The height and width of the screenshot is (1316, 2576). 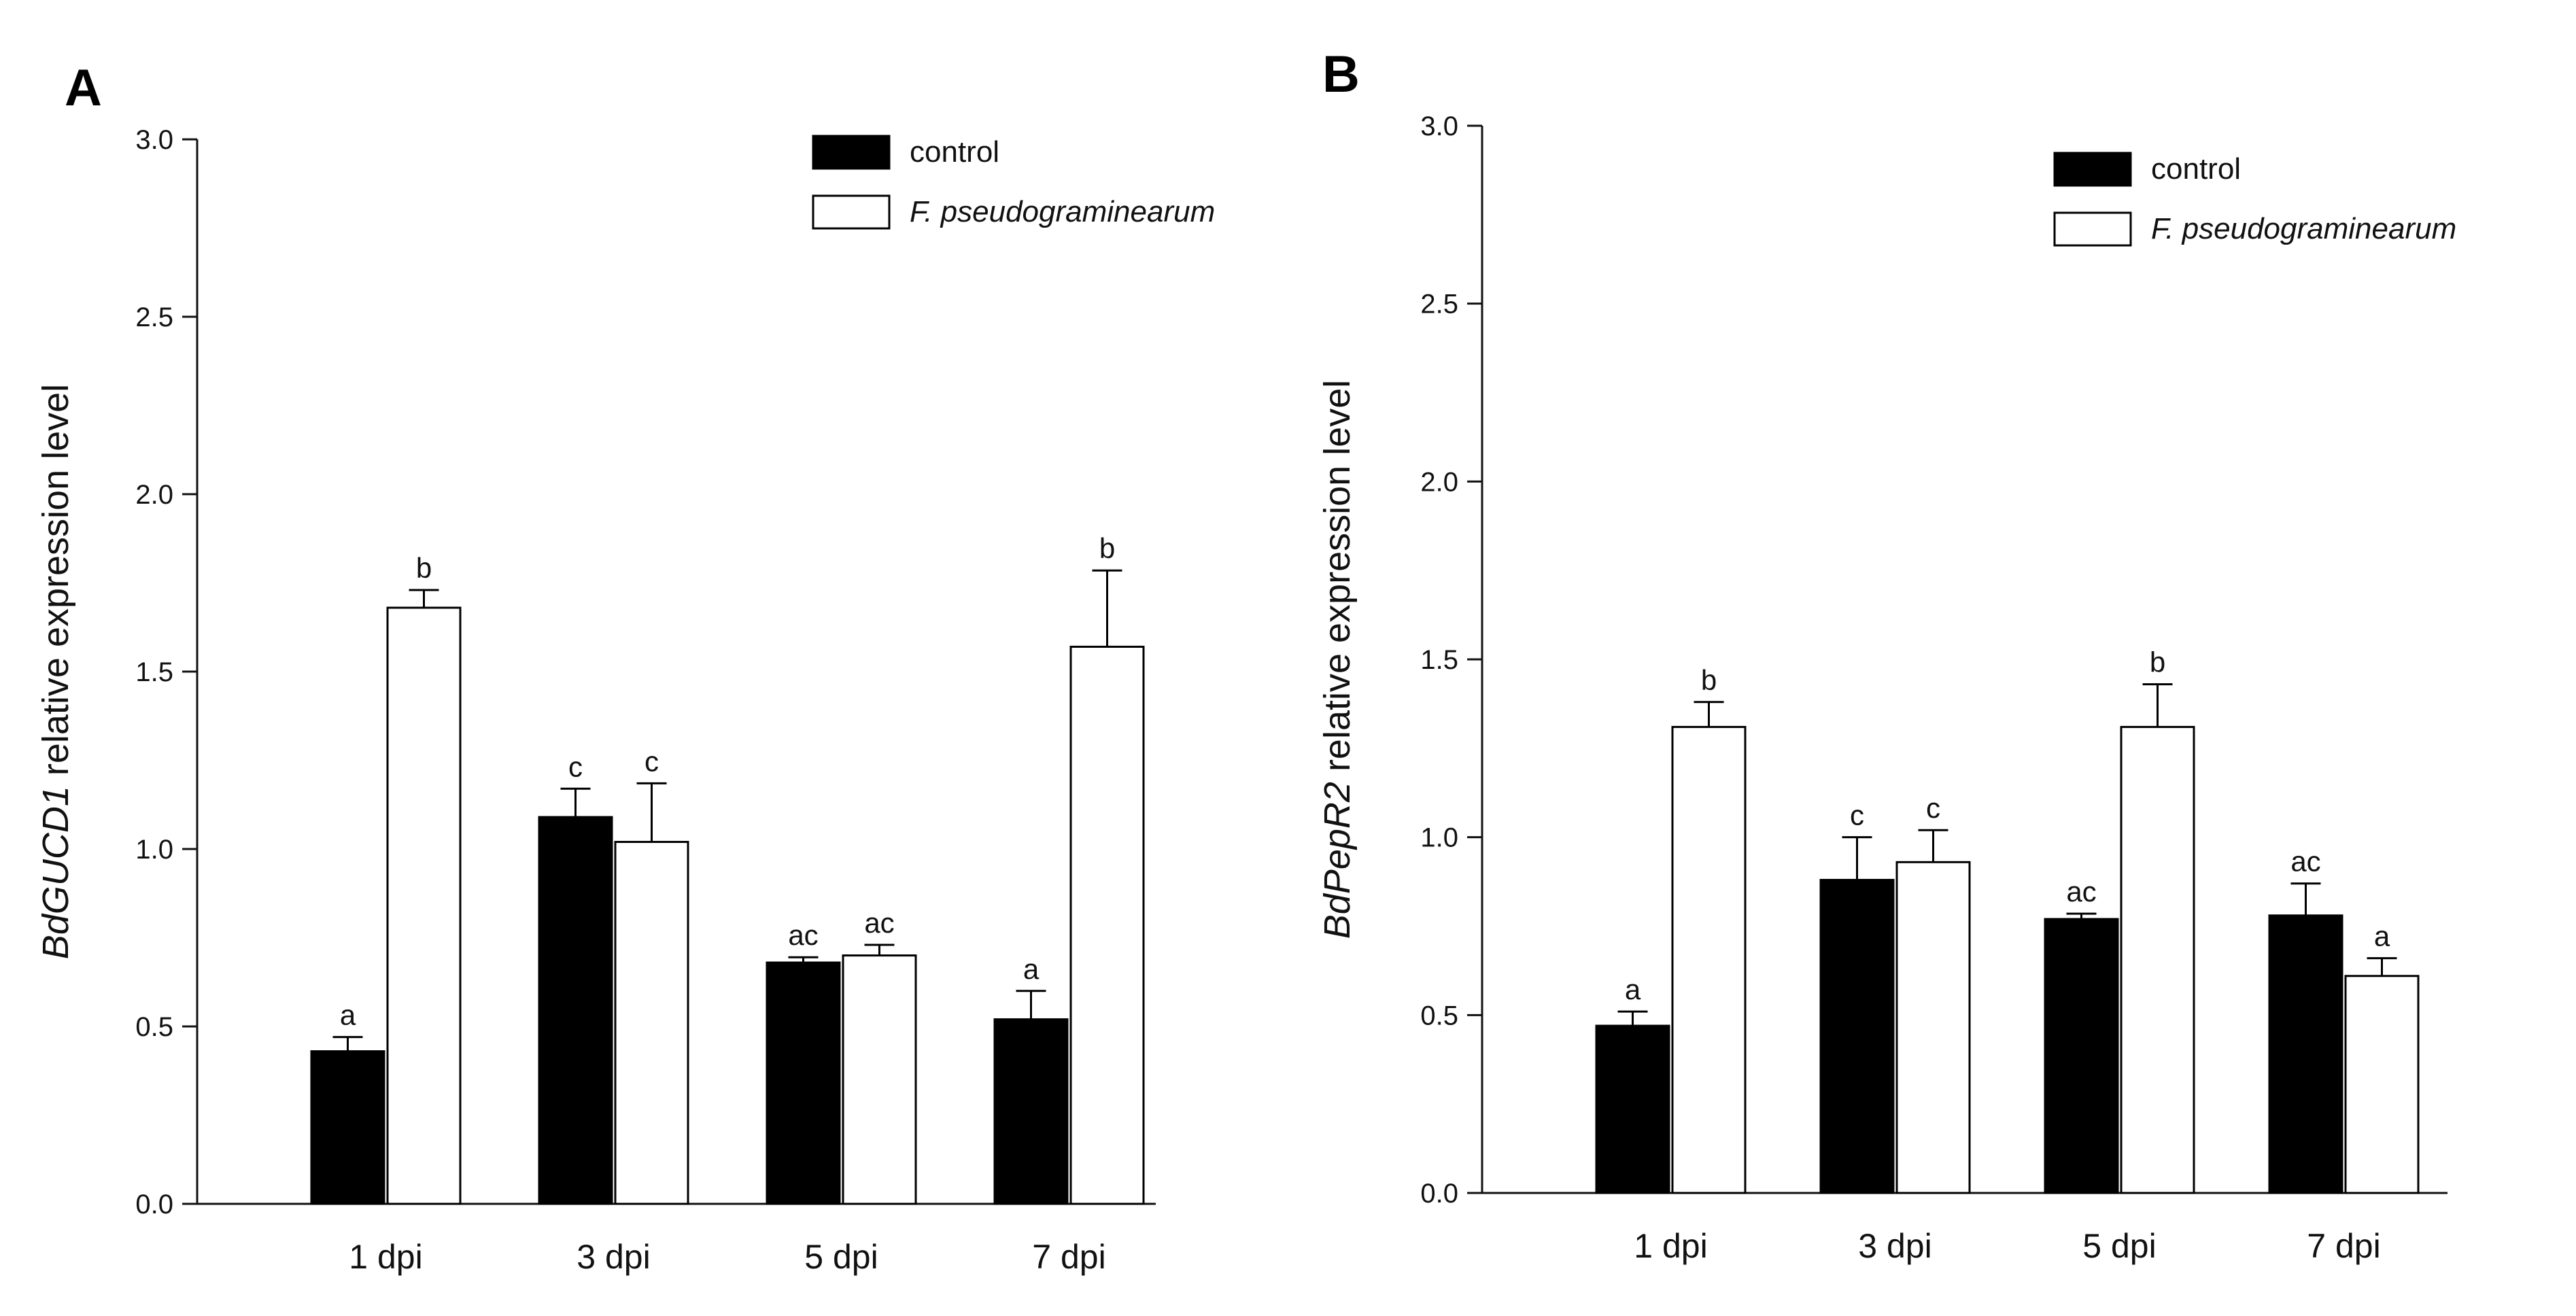 I want to click on y-axis-label-gene: BdPepR2, so click(x=1337, y=860).